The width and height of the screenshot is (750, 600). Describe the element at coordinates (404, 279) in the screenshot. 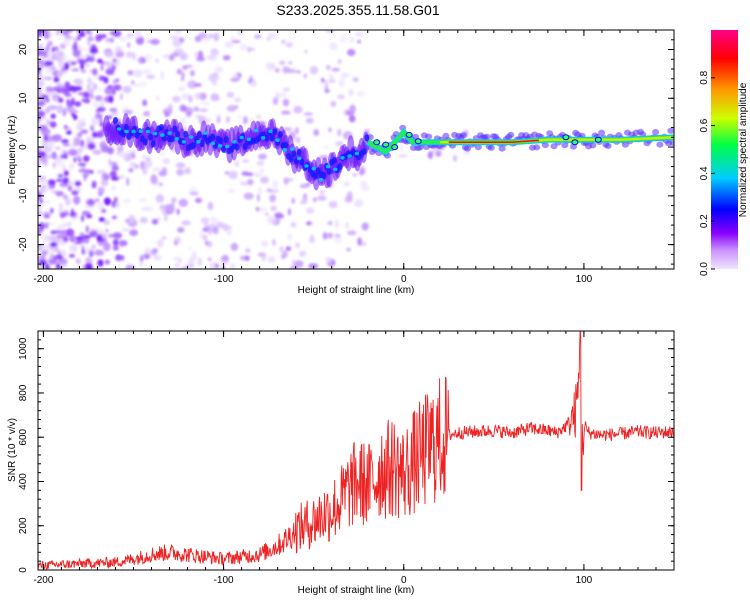

I see `x-tick-label: 0` at that location.